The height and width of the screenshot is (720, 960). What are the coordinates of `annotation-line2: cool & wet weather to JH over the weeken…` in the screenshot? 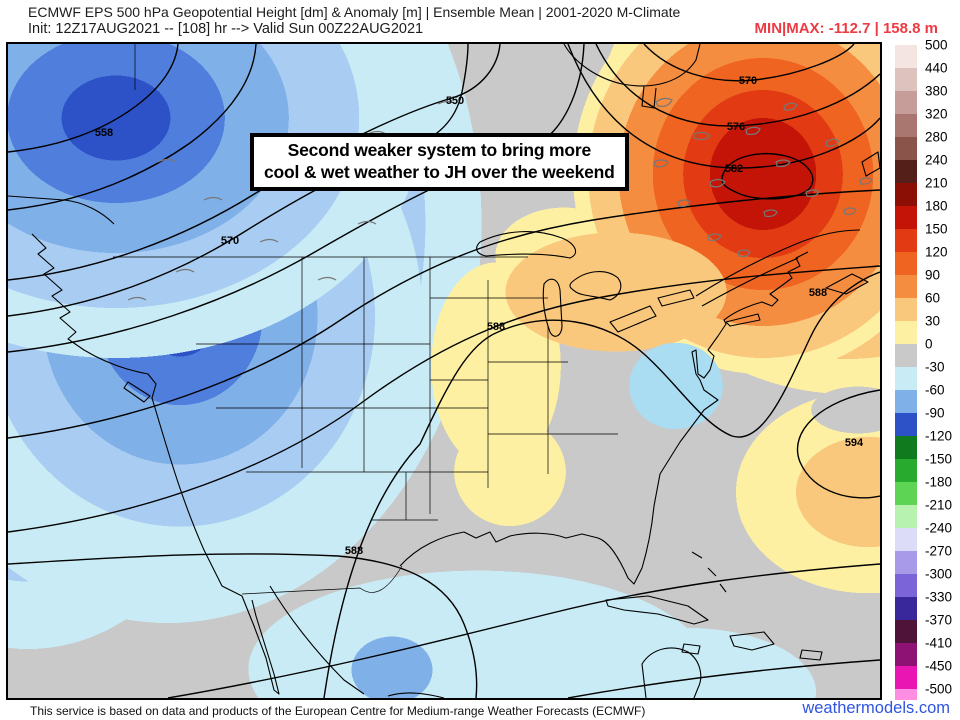 It's located at (439, 172).